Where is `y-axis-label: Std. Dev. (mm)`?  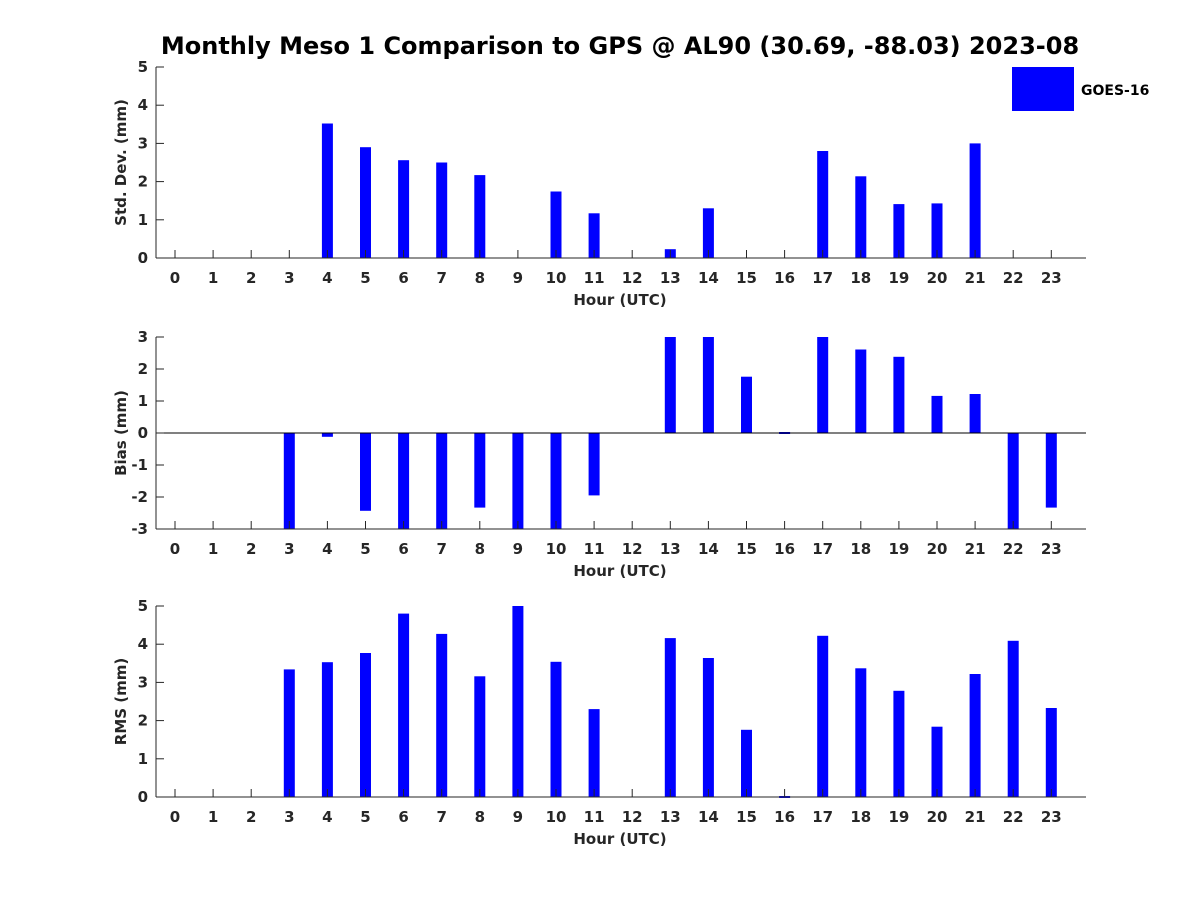
y-axis-label: Std. Dev. (mm) is located at coordinates (121, 162).